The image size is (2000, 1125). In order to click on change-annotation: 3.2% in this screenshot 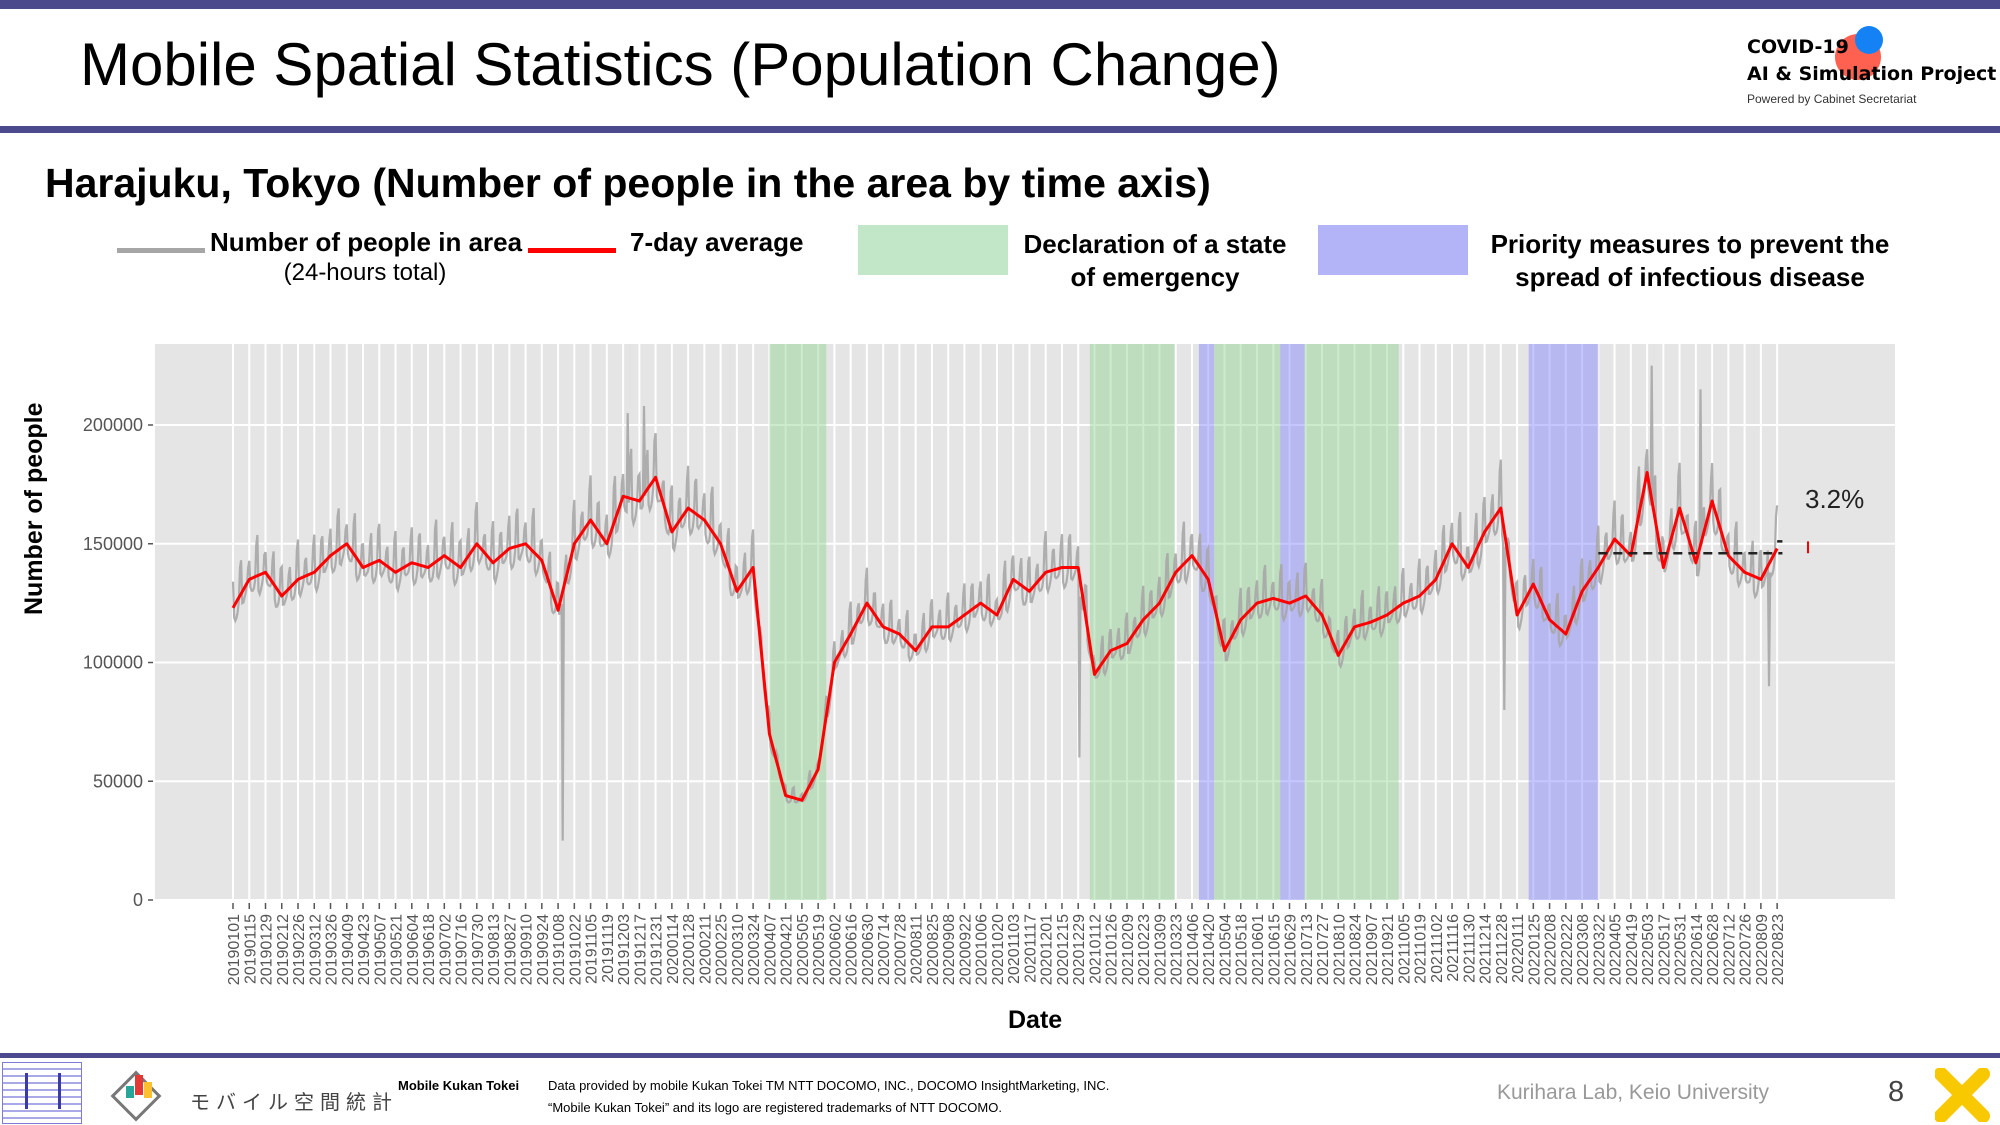, I will do `click(1834, 499)`.